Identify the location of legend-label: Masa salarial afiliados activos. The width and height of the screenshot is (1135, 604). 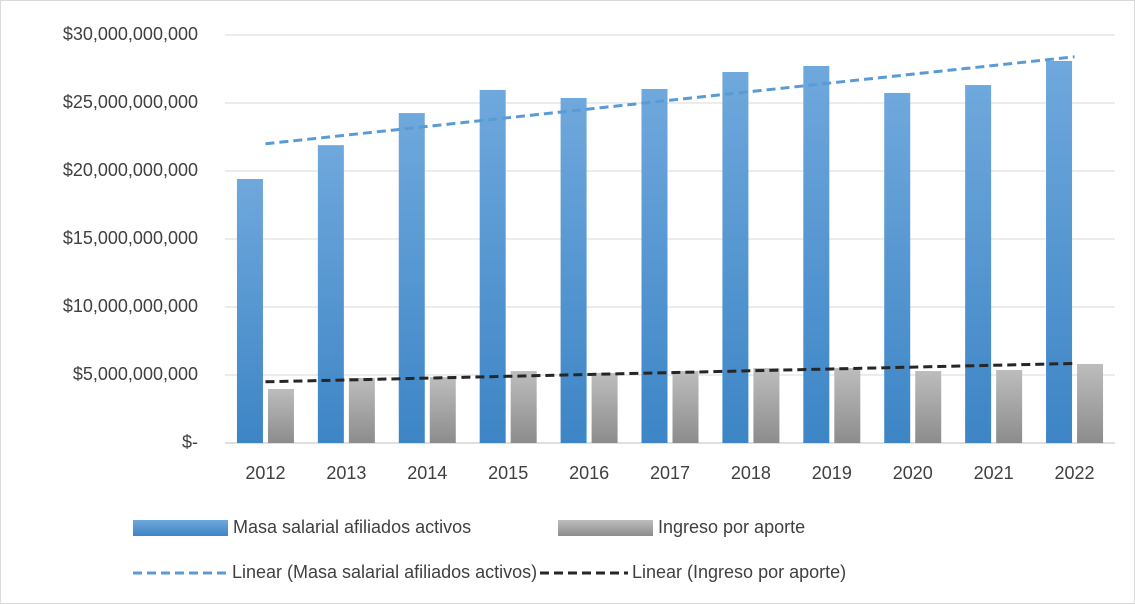
(352, 527).